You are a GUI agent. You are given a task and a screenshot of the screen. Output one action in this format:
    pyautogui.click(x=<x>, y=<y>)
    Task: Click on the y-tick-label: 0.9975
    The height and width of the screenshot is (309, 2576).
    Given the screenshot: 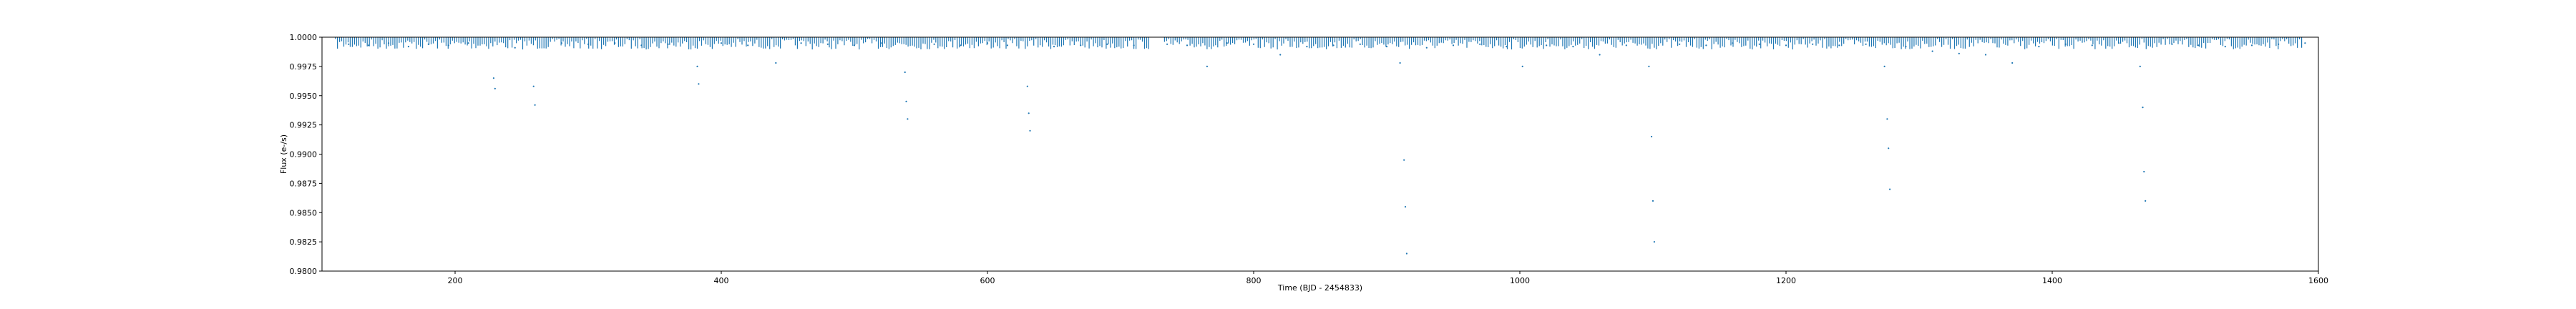 What is the action you would take?
    pyautogui.click(x=304, y=67)
    